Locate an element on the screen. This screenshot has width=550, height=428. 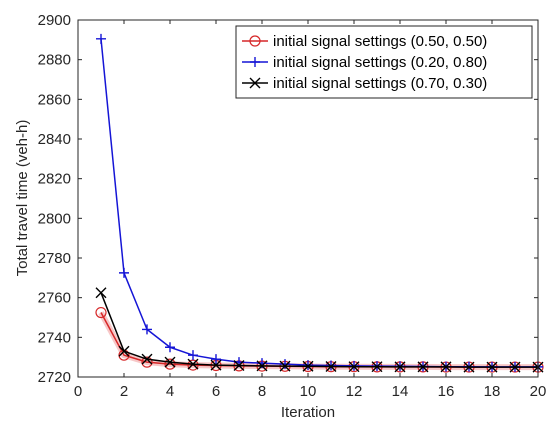
x-tick-label: 14 is located at coordinates (400, 391).